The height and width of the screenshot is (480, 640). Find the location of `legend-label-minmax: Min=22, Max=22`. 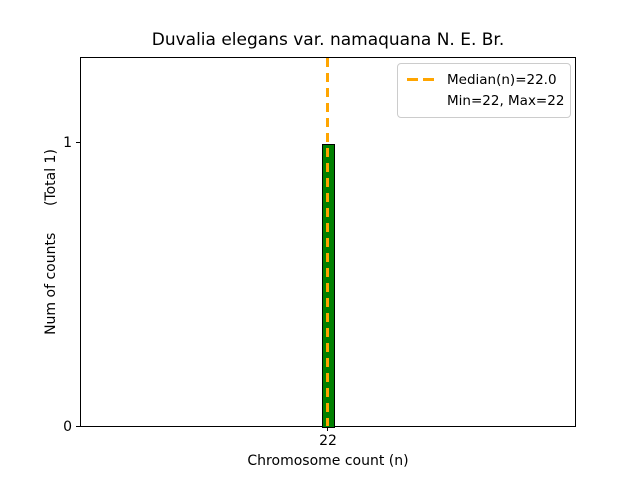

legend-label-minmax: Min=22, Max=22 is located at coordinates (506, 100).